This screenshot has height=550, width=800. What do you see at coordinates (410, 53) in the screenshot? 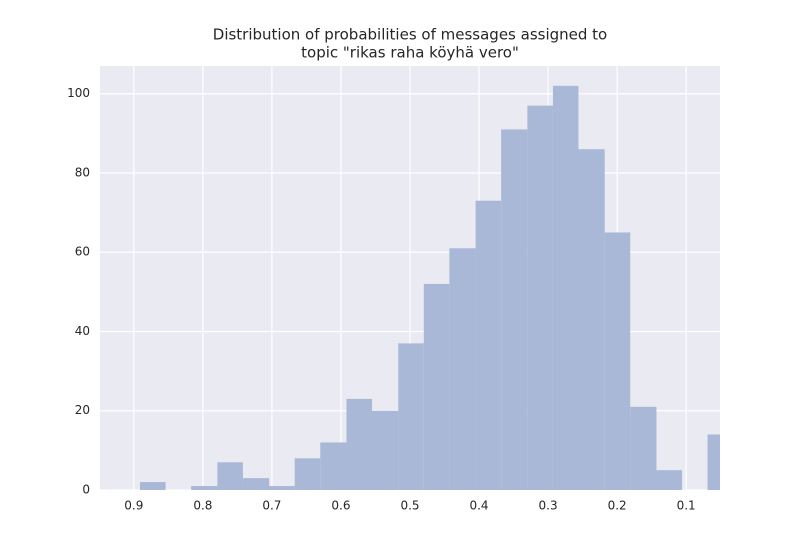
I see `chart-title: topic "rikas raha köyhä vero"` at bounding box center [410, 53].